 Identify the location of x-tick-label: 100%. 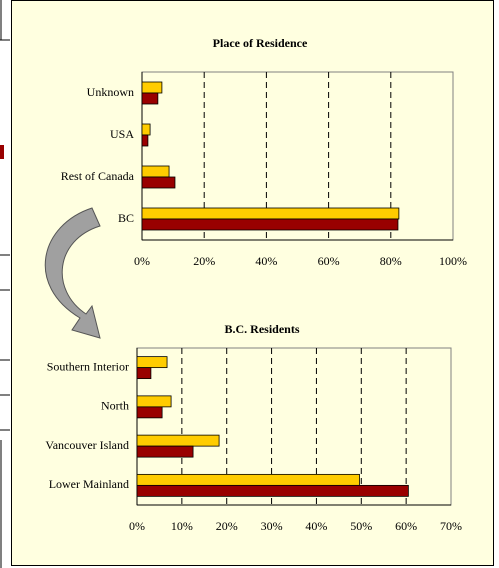
(453, 261).